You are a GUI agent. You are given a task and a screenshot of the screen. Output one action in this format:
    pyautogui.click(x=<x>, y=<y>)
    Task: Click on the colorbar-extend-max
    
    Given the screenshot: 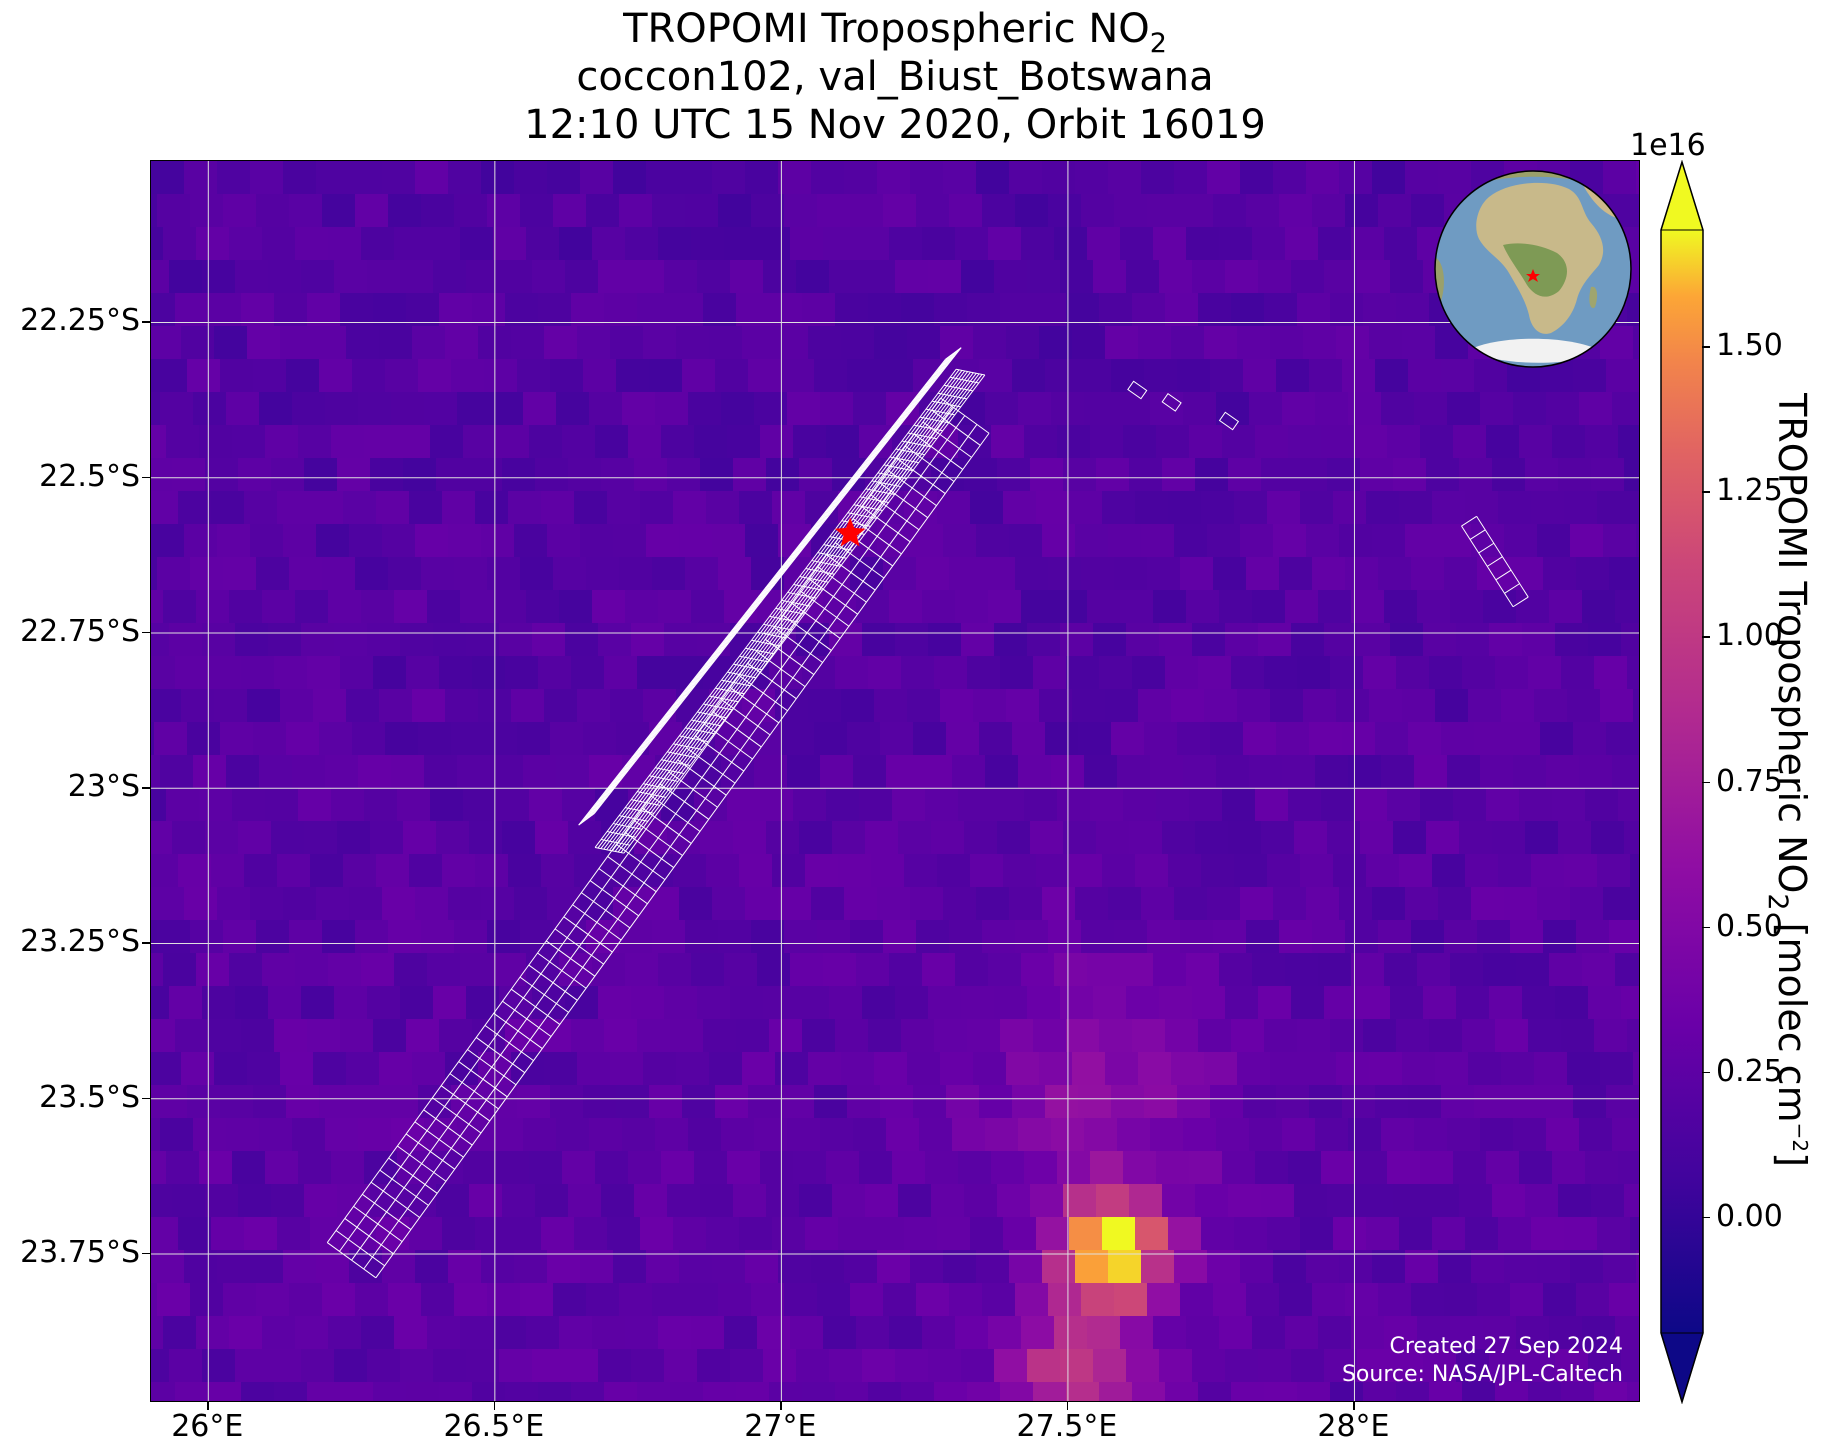 What is the action you would take?
    pyautogui.click(x=1682, y=195)
    